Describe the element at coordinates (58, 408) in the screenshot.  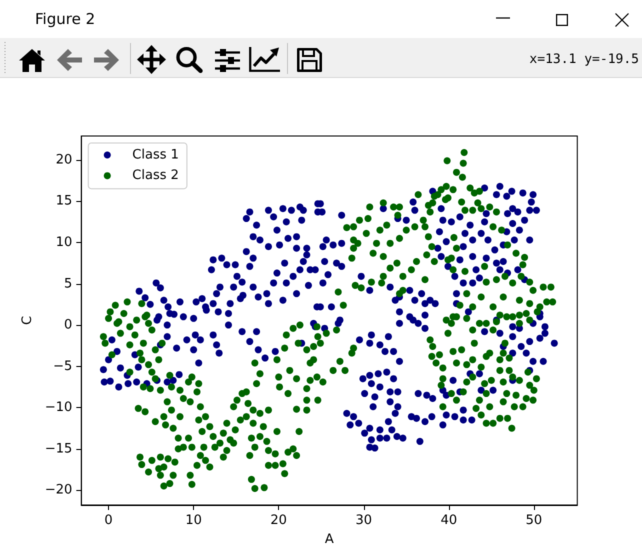
I see `y-tick-label: −10` at that location.